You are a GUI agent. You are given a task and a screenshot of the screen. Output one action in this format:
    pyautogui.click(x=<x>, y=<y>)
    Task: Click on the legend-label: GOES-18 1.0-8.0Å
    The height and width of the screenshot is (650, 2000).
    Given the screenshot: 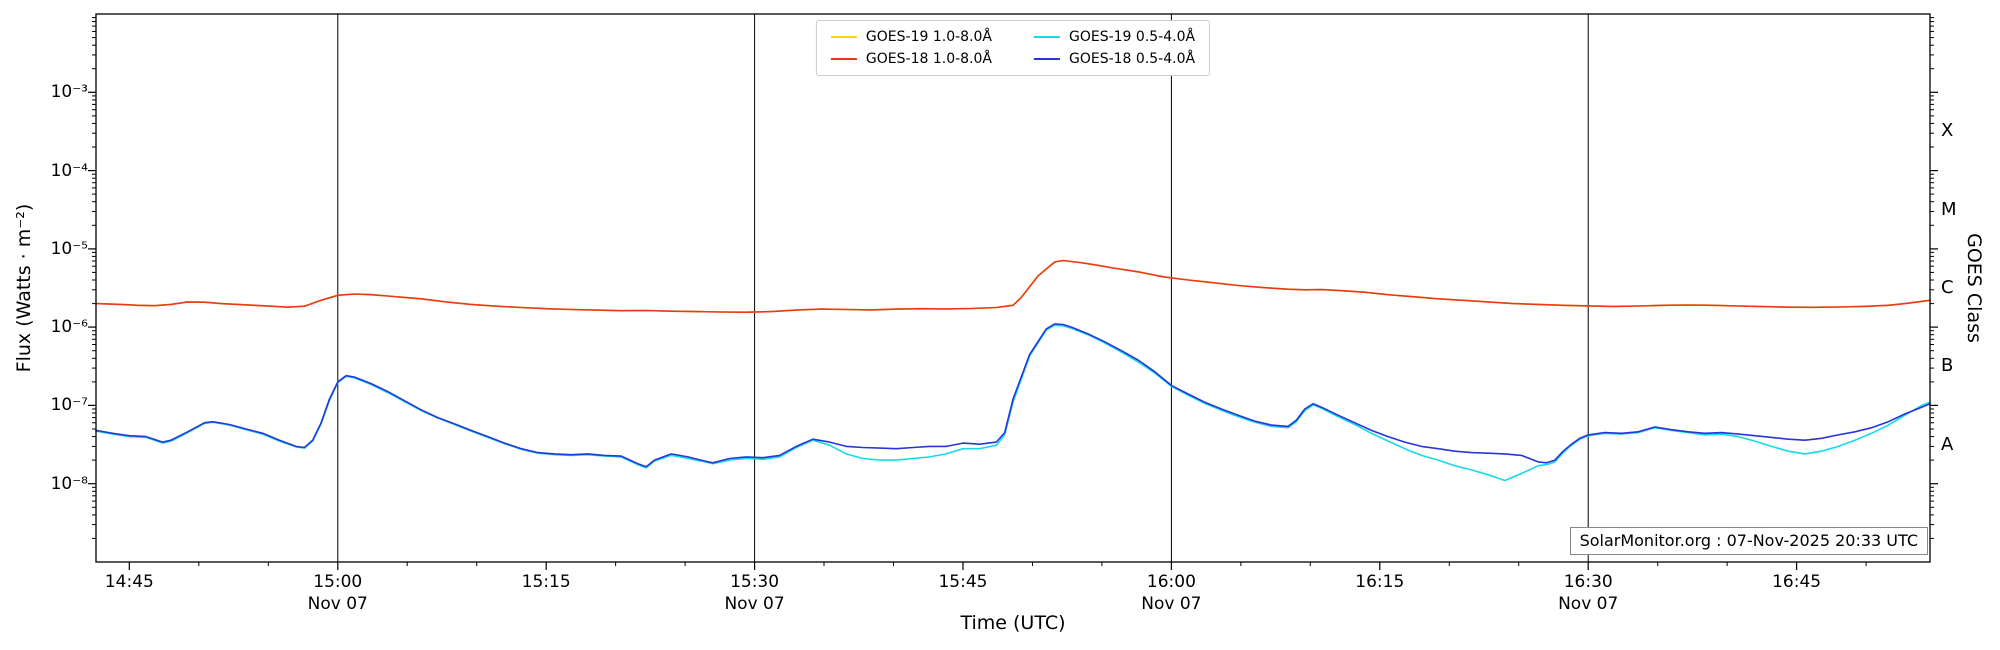 What is the action you would take?
    pyautogui.click(x=928, y=59)
    